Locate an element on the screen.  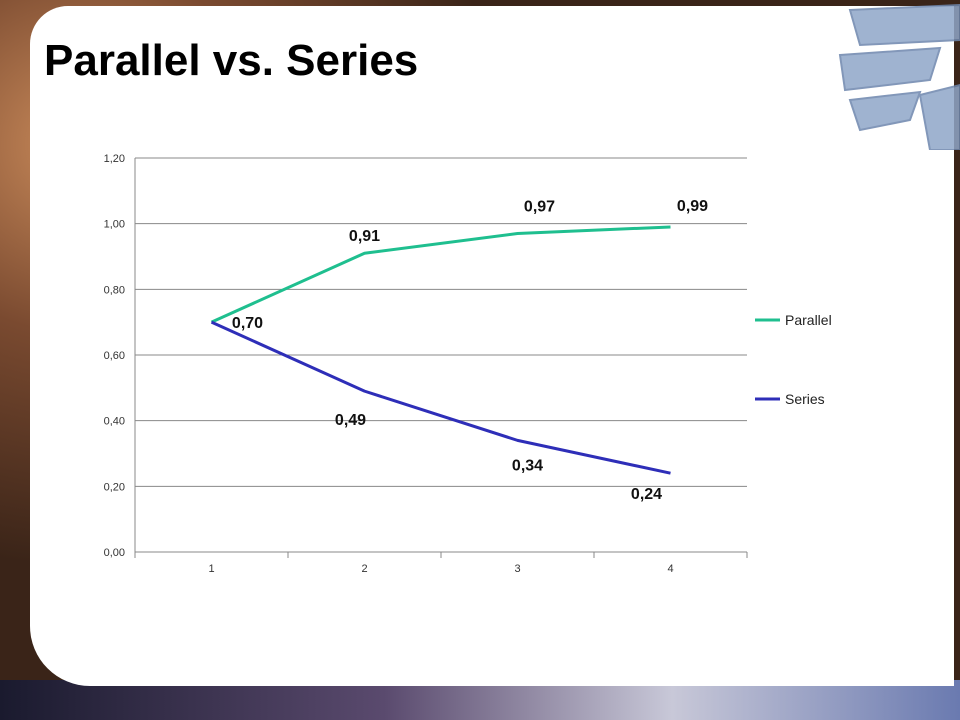
data-label: 0,99 is located at coordinates (692, 206).